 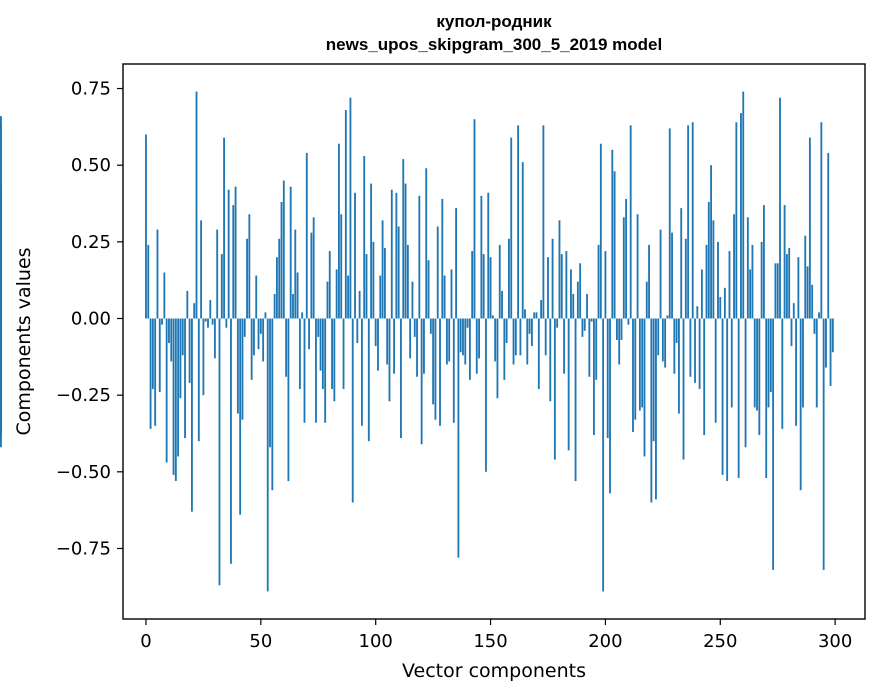 I want to click on x-tick-label: 200, so click(x=605, y=641).